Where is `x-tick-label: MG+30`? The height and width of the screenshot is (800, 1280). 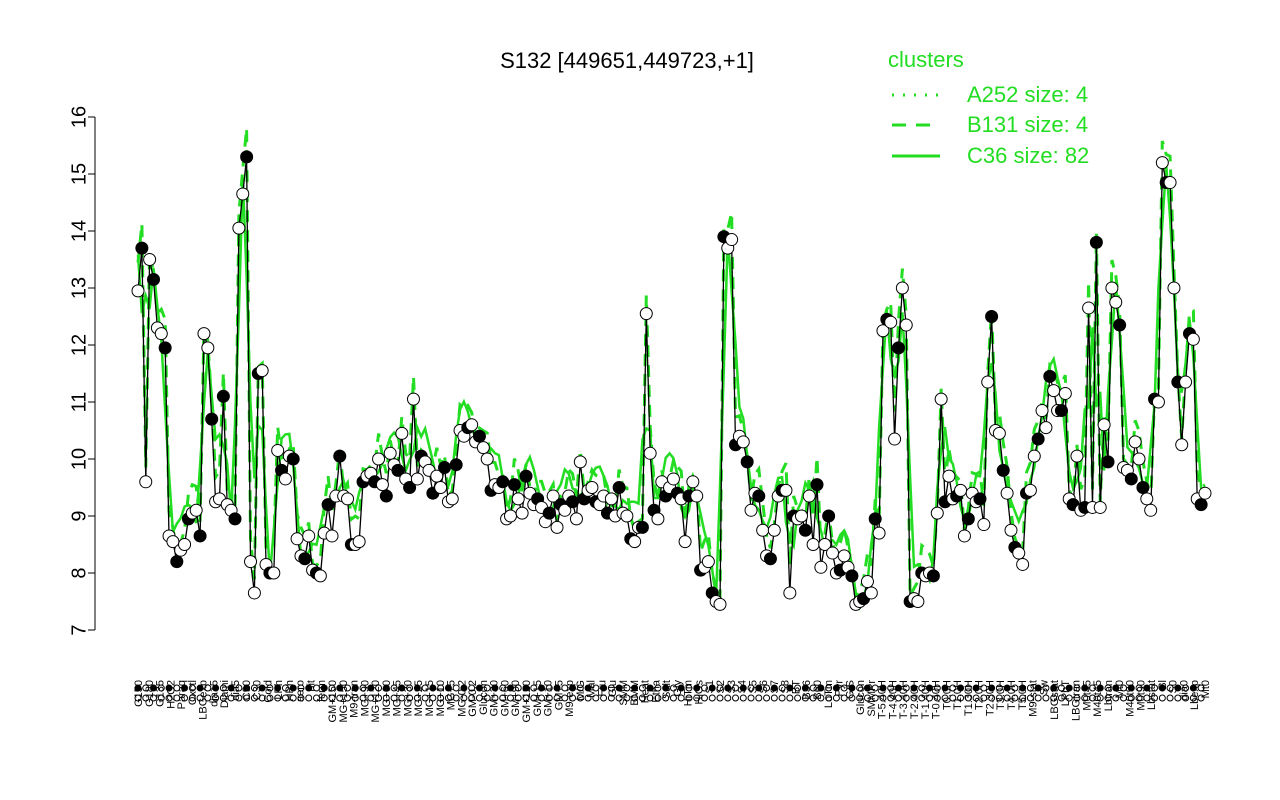
x-tick-label: MG+30 is located at coordinates (408, 698).